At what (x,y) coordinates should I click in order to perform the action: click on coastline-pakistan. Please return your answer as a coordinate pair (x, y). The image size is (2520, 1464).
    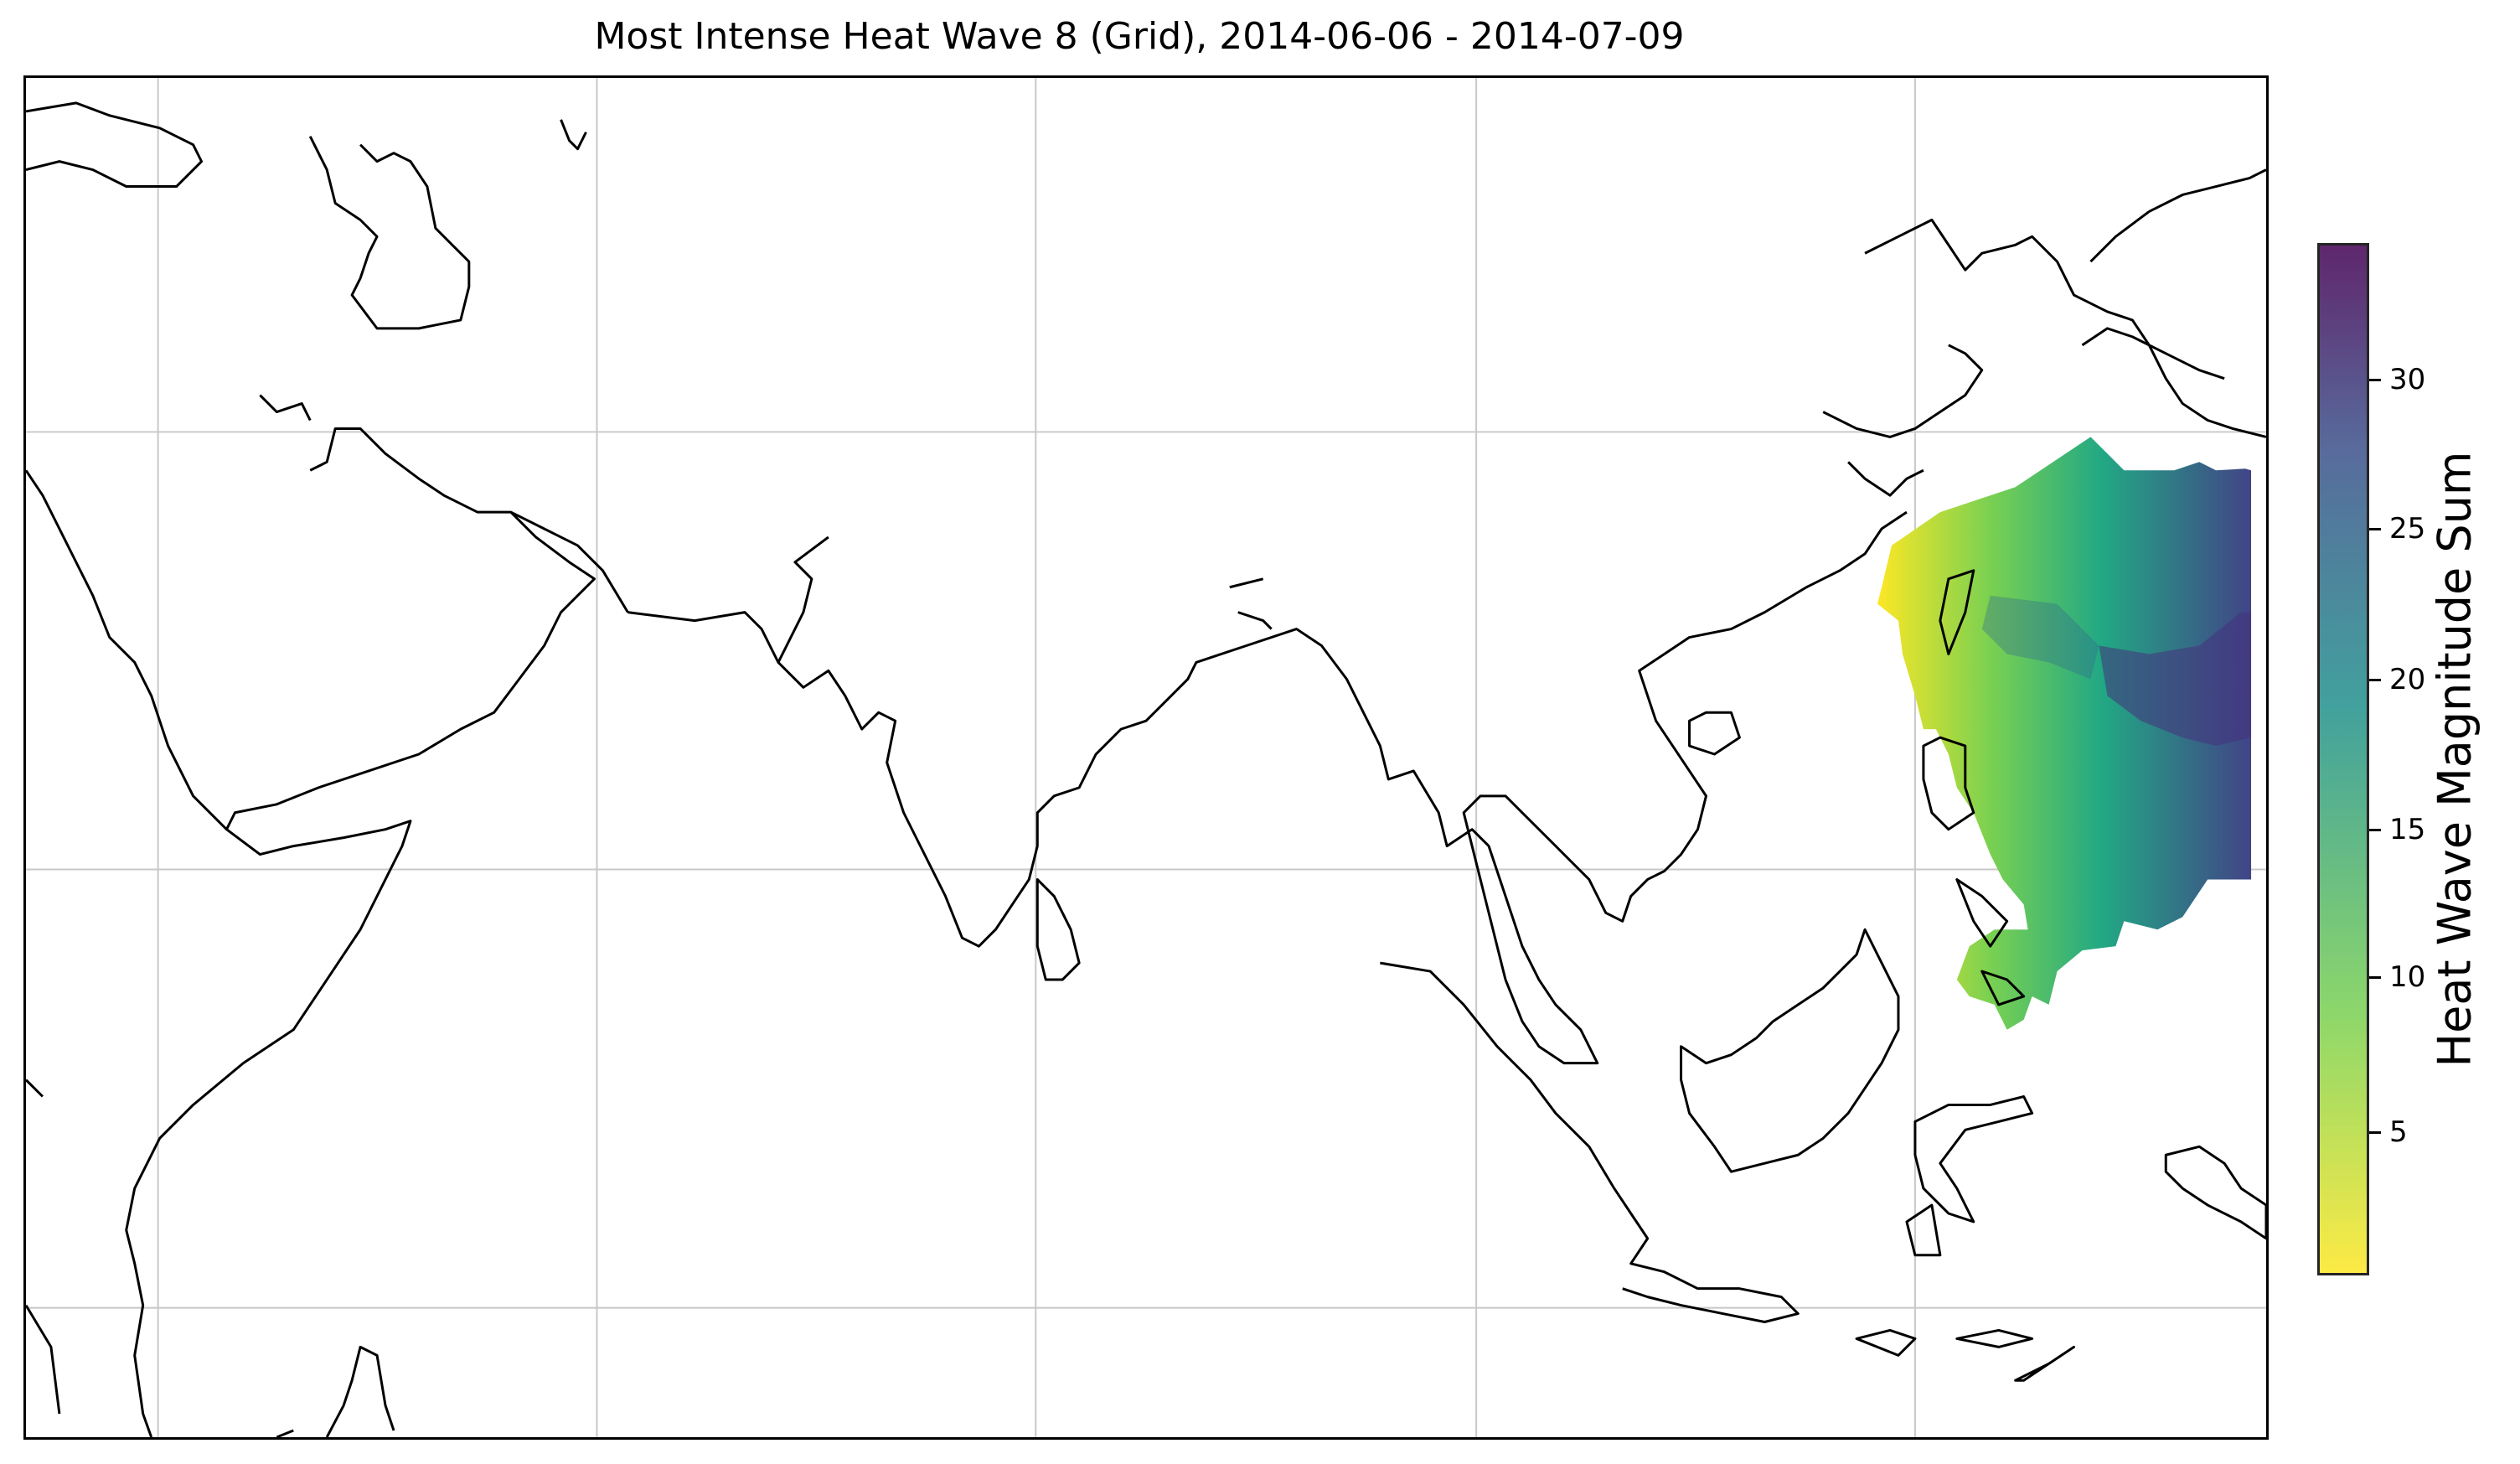
    Looking at the image, I should click on (803, 599).